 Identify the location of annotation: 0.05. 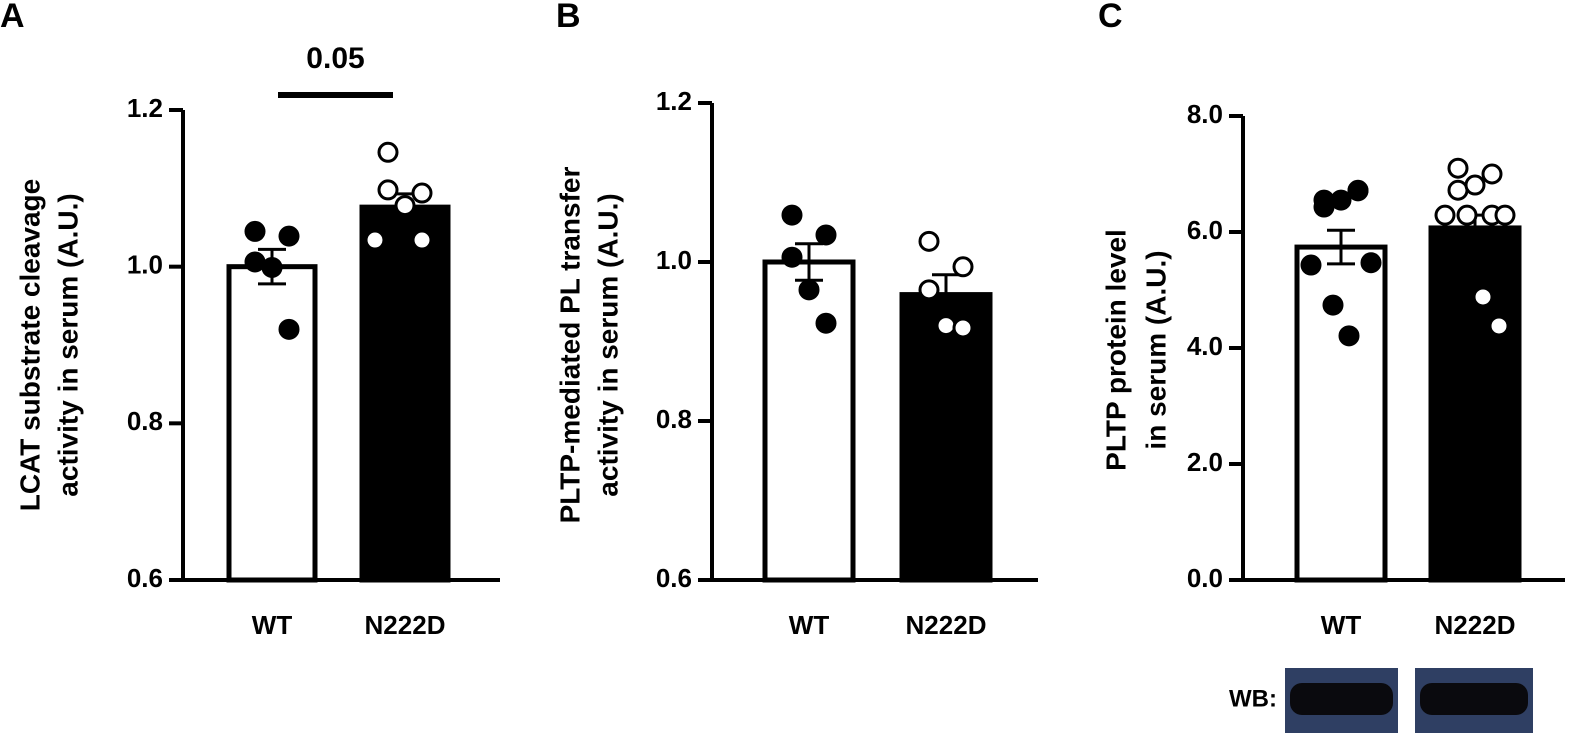
(335, 58).